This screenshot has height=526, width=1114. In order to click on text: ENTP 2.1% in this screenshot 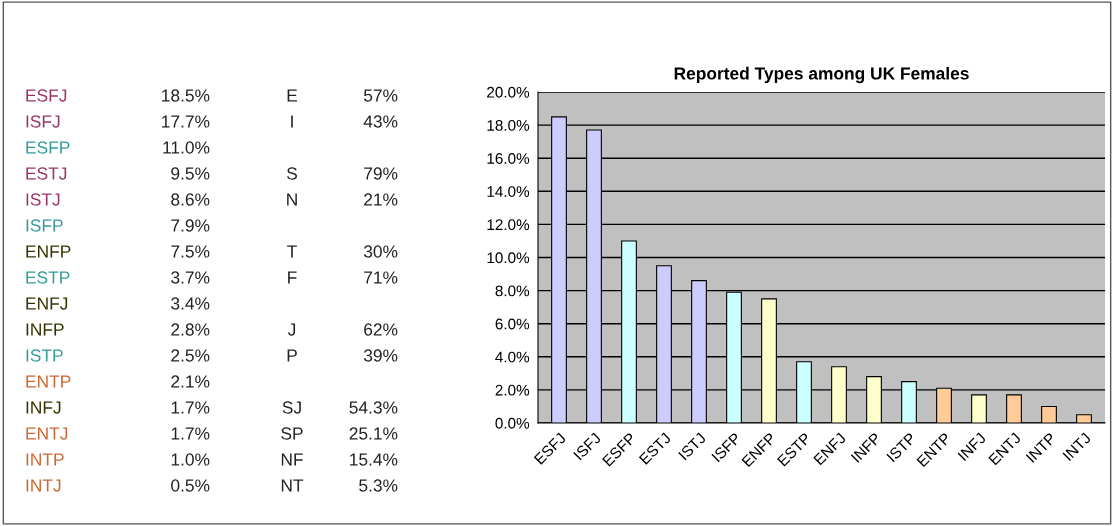, I will do `click(118, 381)`.